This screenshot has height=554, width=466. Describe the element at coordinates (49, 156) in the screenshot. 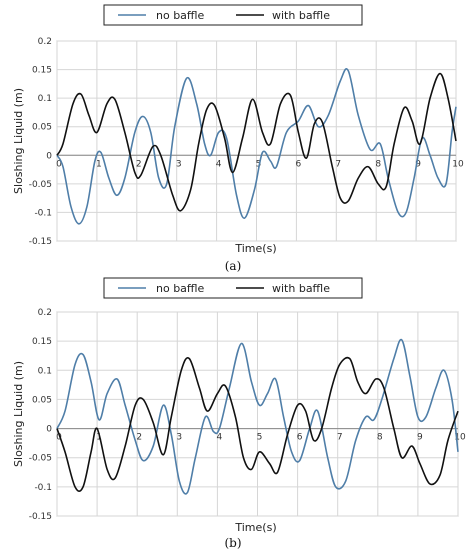

I see `chart-a-y-tick-label: 0` at that location.